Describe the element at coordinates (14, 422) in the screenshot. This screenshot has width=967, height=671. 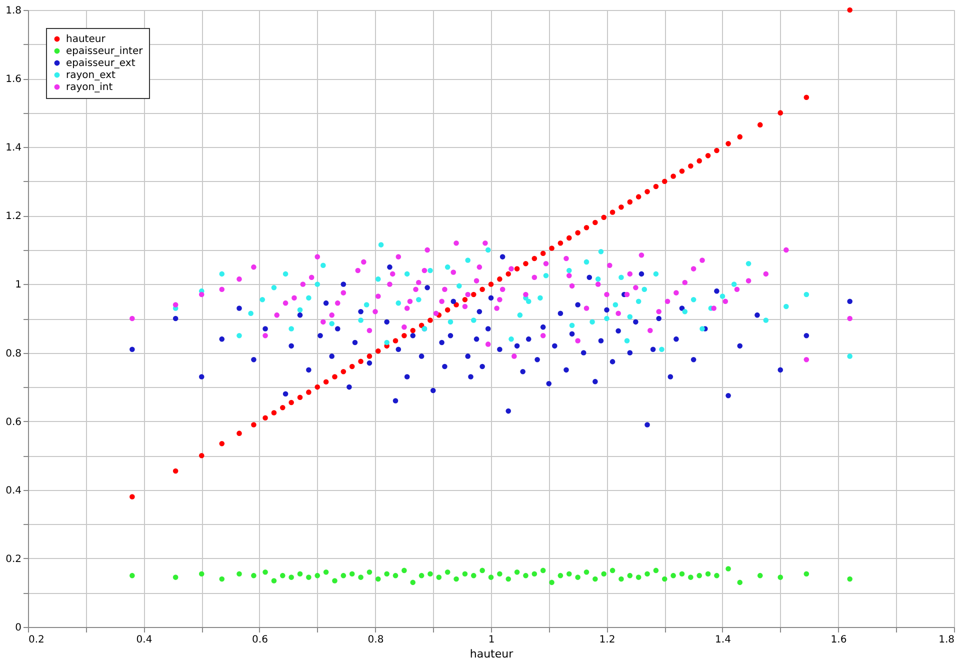
I see `y-tick-label: 0.6` at that location.